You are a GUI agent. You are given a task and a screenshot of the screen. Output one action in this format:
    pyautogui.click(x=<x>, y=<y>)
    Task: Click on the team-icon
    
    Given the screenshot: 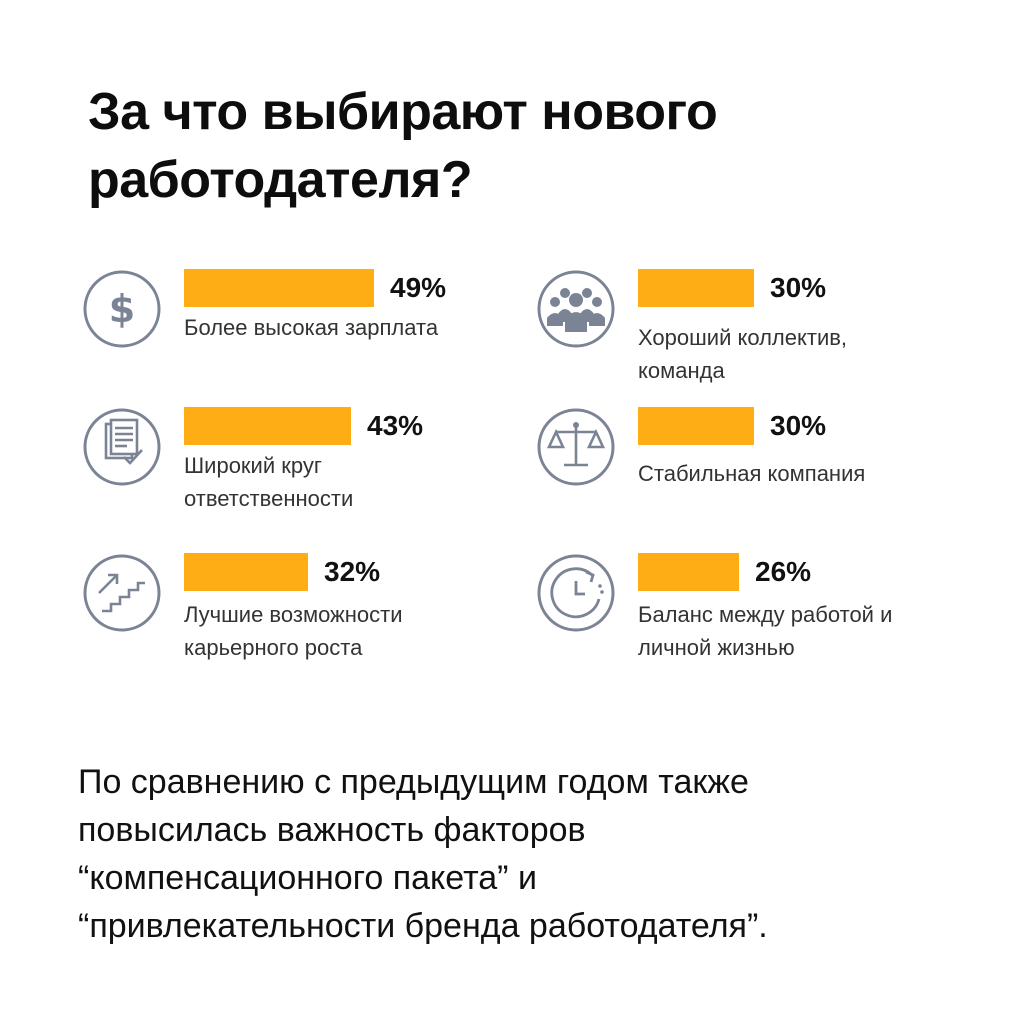 What is the action you would take?
    pyautogui.click(x=576, y=309)
    